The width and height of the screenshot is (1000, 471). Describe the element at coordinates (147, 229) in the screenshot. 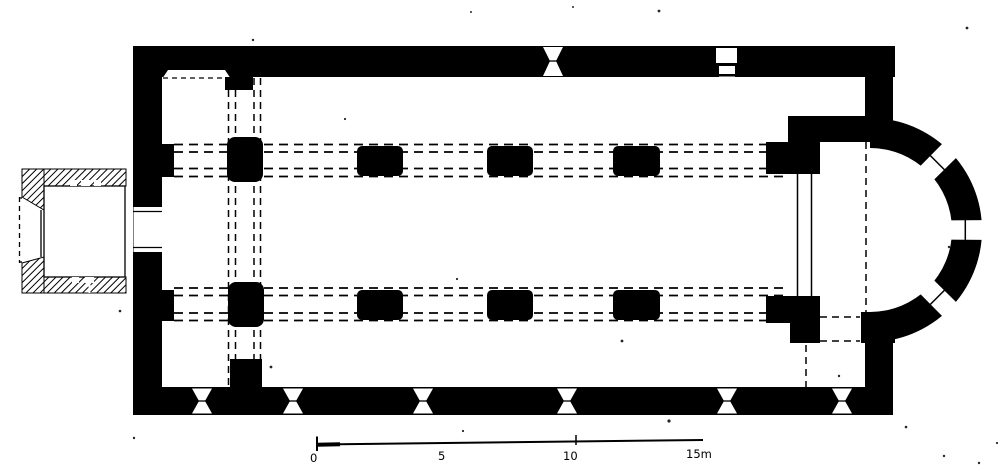

I see `west-doorway` at that location.